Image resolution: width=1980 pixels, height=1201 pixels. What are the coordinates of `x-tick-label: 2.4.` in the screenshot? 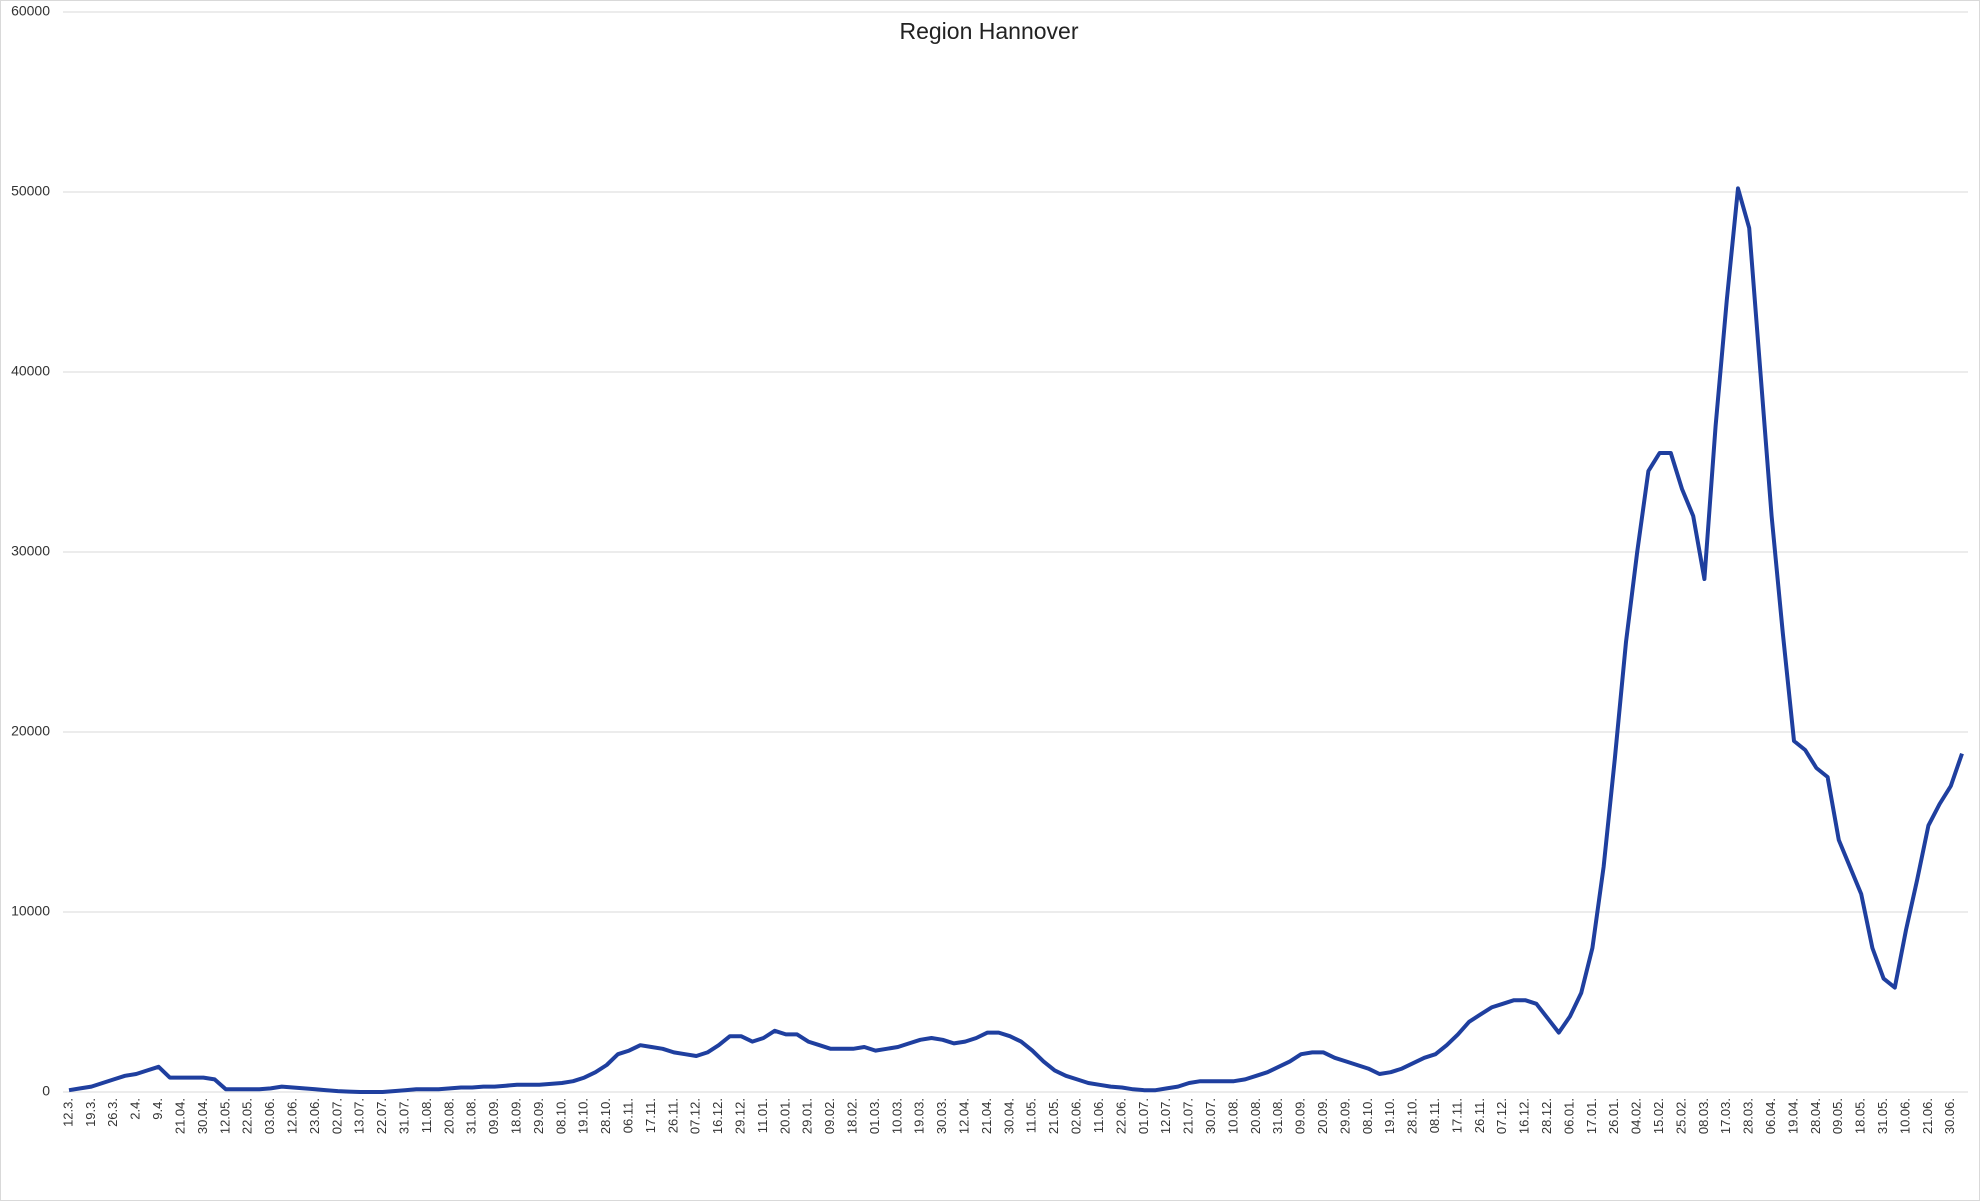 It's located at (135, 1109).